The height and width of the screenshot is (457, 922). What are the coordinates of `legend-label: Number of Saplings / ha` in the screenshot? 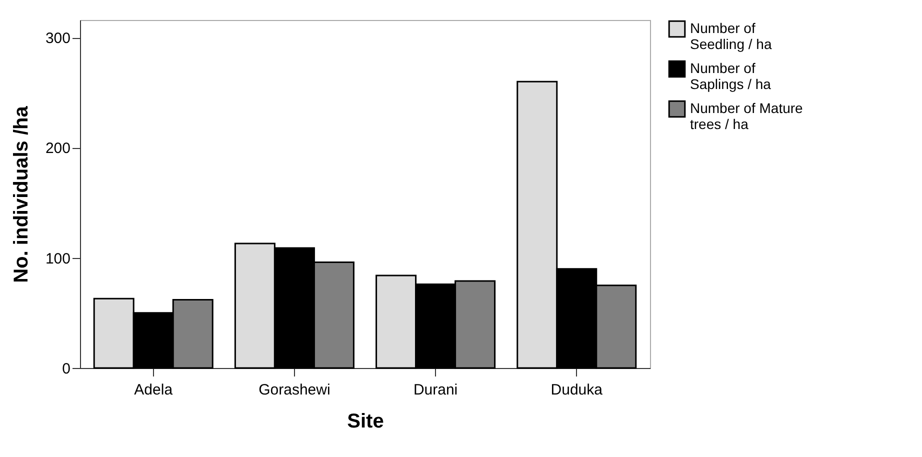 It's located at (731, 76).